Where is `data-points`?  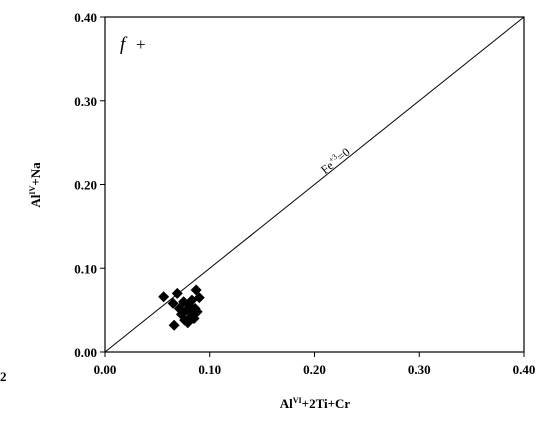
data-points is located at coordinates (181, 307).